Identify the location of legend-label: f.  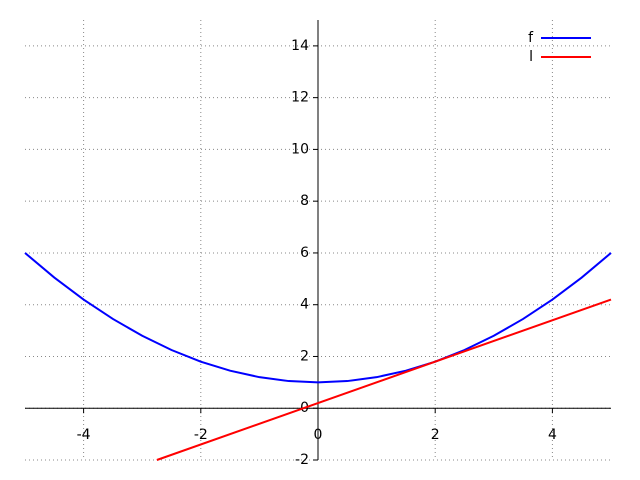
(531, 38).